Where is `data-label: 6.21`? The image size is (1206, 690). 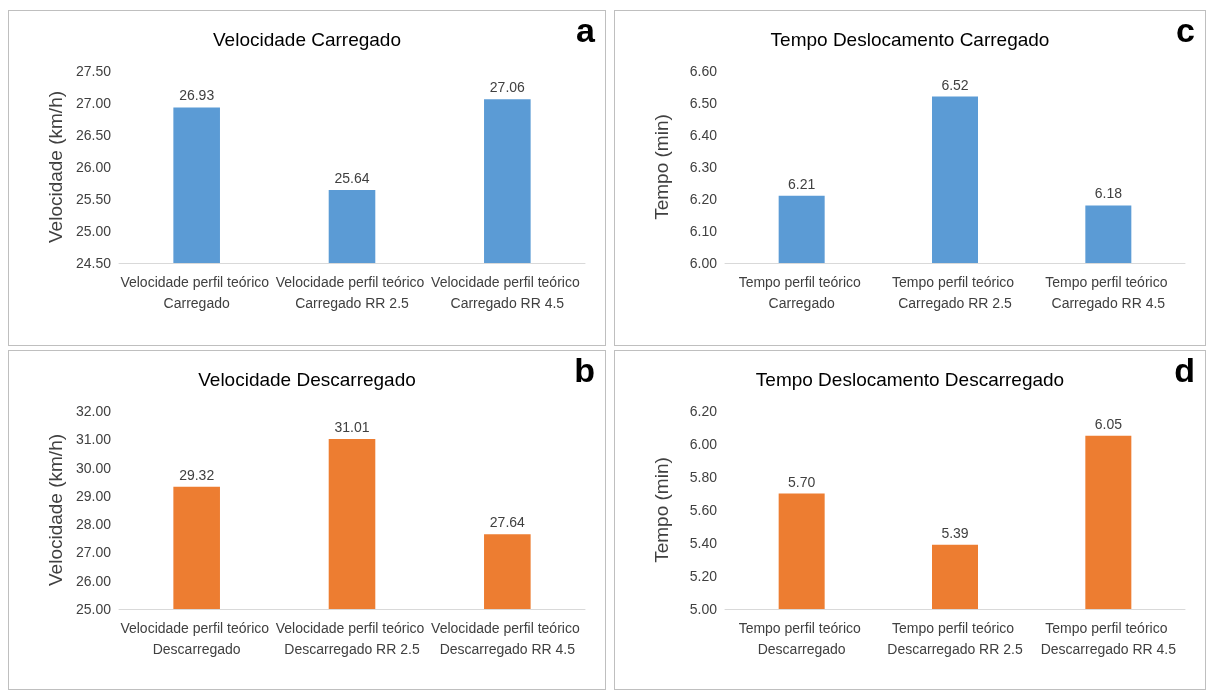 data-label: 6.21 is located at coordinates (802, 183).